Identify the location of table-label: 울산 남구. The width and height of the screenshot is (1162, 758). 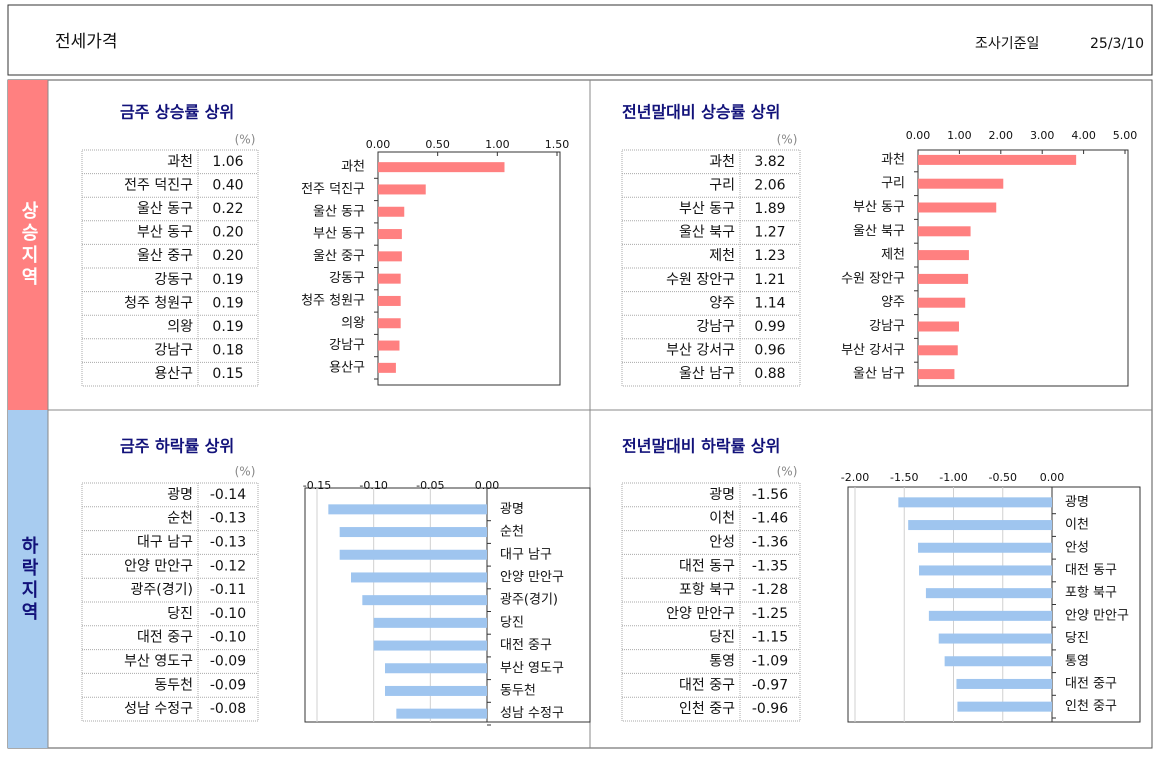
(707, 374).